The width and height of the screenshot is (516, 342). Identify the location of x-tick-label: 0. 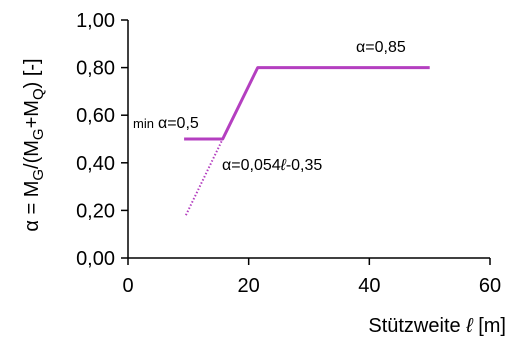
(127, 286).